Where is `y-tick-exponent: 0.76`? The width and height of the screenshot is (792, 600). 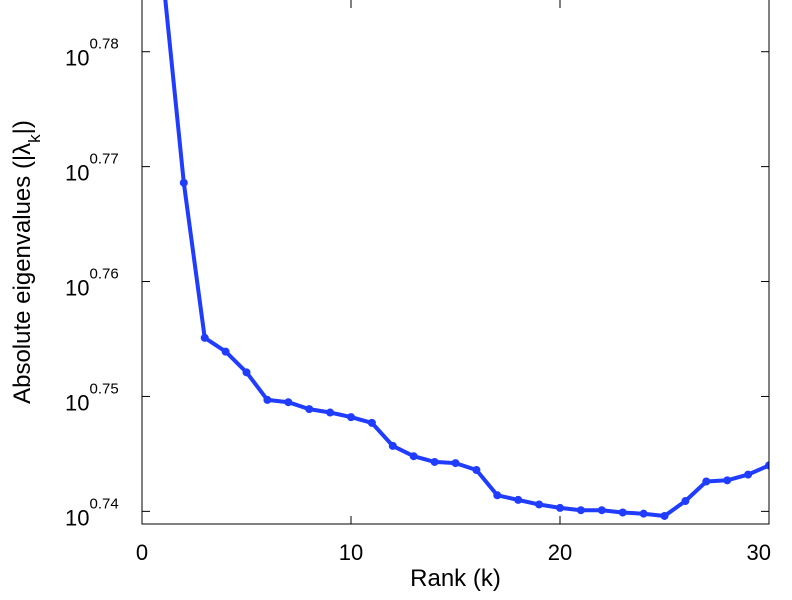 y-tick-exponent: 0.76 is located at coordinates (103, 274).